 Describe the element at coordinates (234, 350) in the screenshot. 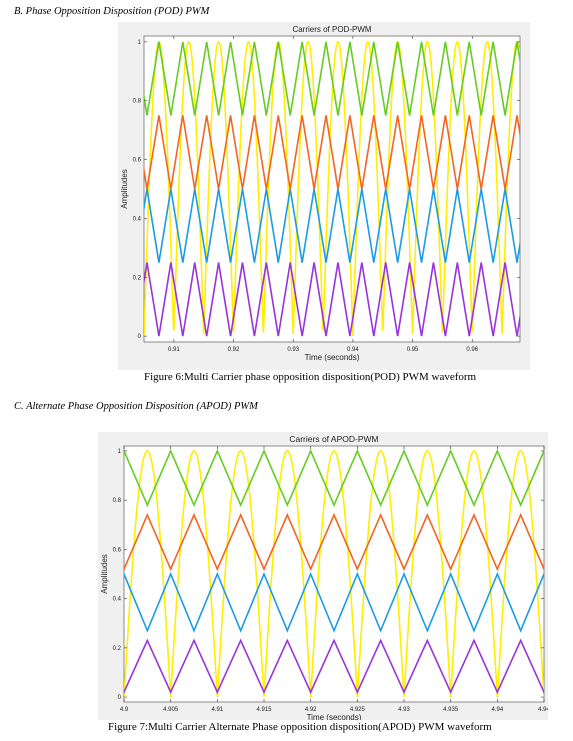

I see `x-tick-label: 0.92` at that location.